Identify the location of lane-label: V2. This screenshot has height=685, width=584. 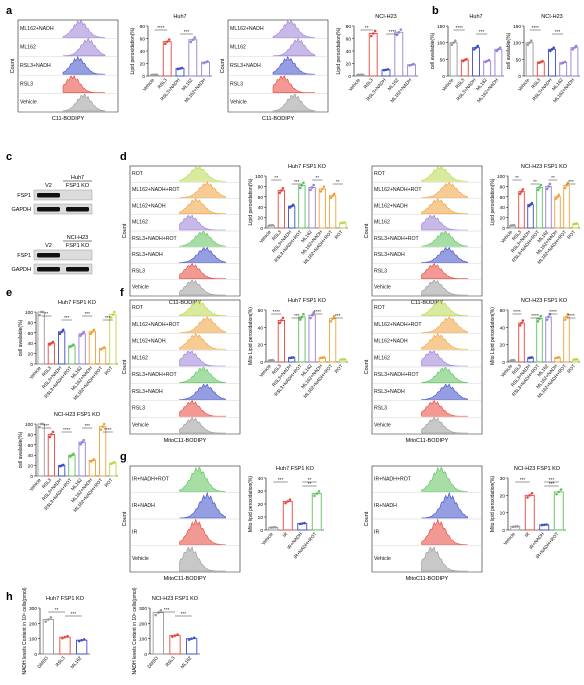
(48, 246).